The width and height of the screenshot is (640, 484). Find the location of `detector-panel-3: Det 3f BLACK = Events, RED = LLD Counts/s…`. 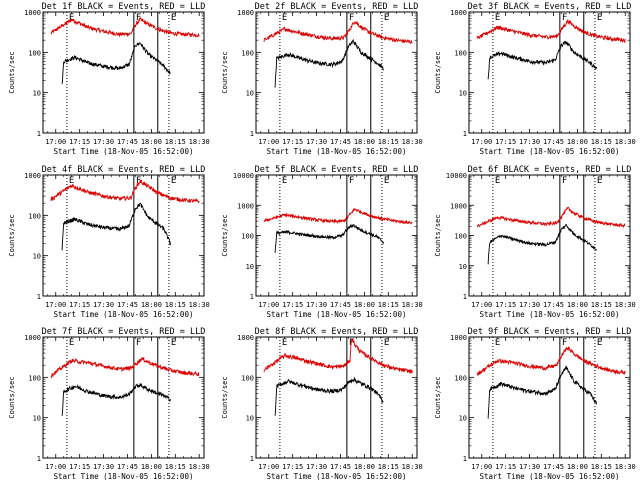

detector-panel-3: Det 3f BLACK = Events, RED = LLD Counts/s… is located at coordinates (535, 79).